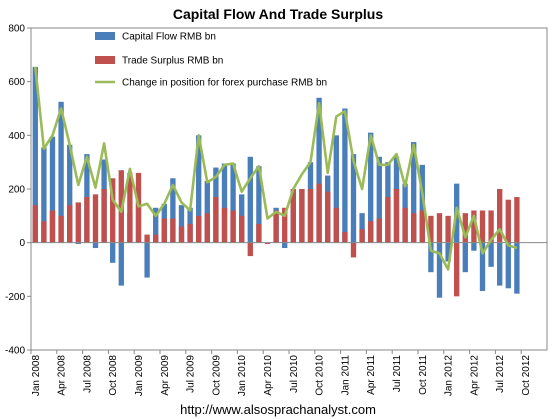 The height and width of the screenshot is (419, 556). Describe the element at coordinates (526, 375) in the screenshot. I see `x-tick-label: Oct 2012` at that location.